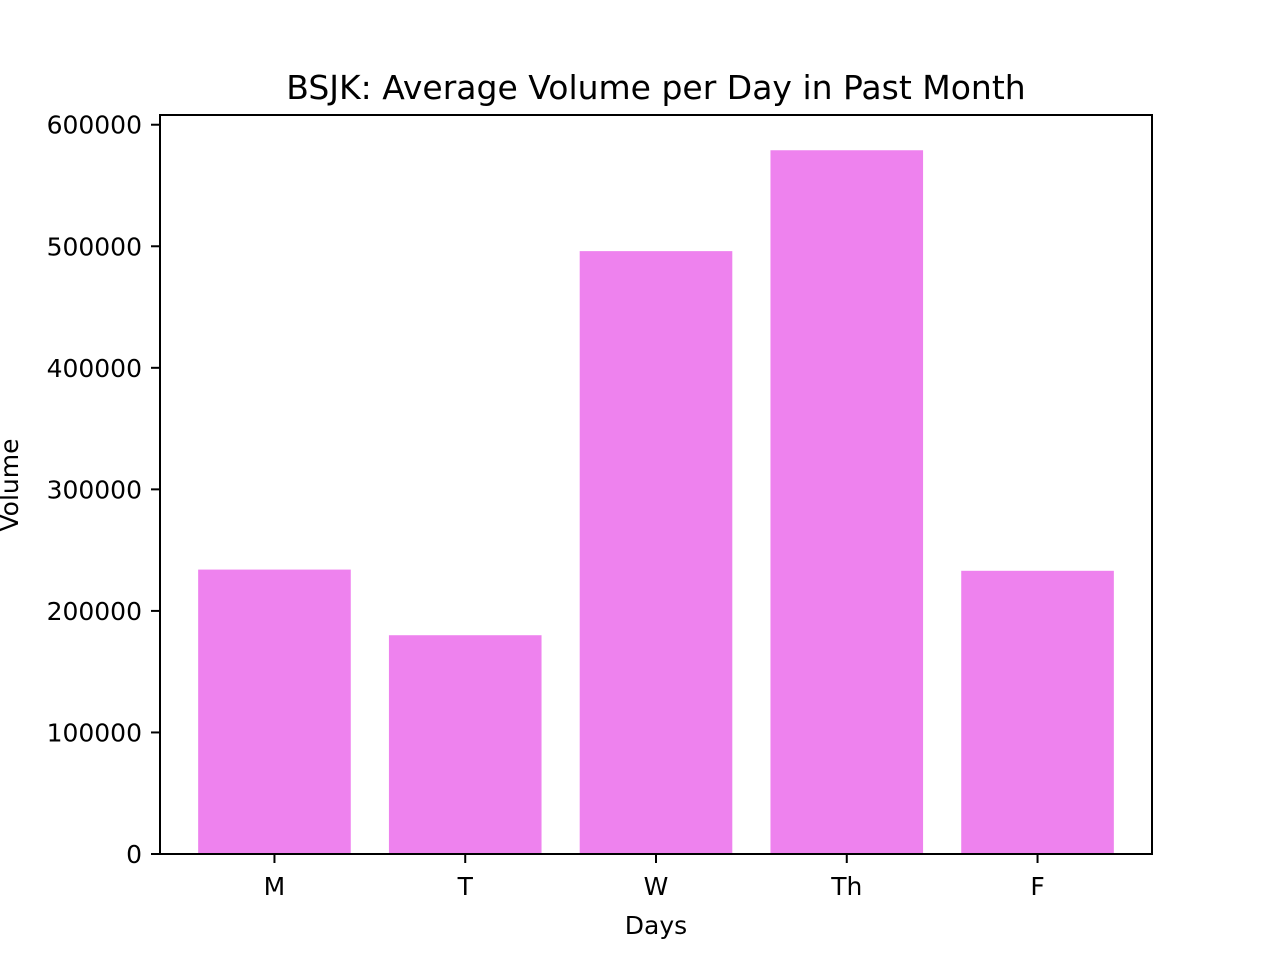  I want to click on y-tick-label: 300000, so click(94, 489).